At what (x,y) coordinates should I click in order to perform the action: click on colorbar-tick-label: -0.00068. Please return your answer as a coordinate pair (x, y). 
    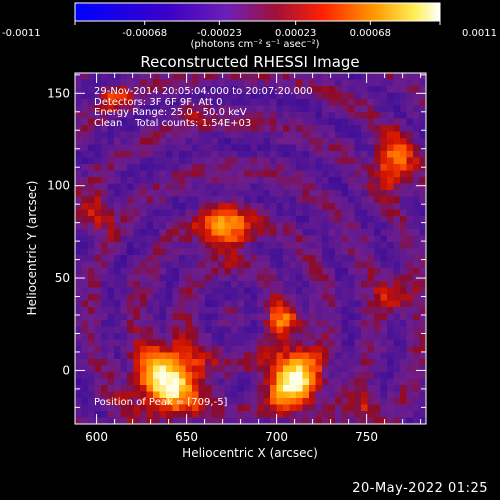
    Looking at the image, I should click on (144, 33).